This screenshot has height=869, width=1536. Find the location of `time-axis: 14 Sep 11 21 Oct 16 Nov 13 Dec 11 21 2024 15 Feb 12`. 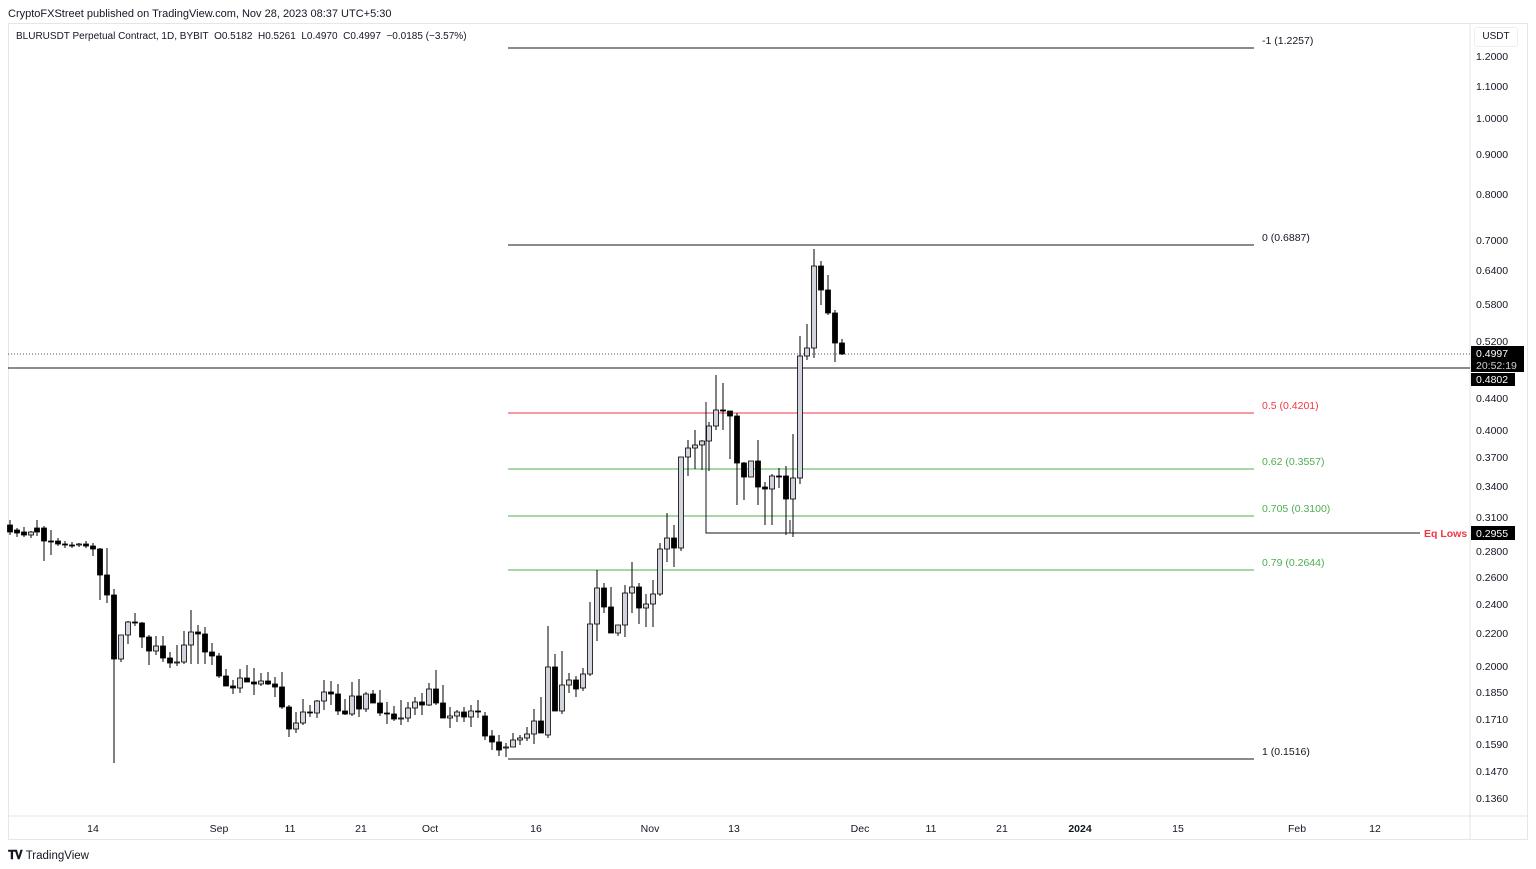

time-axis: 14 Sep 11 21 Oct 16 Nov 13 Dec 11 21 2024 15 Feb 12 is located at coordinates (734, 829).